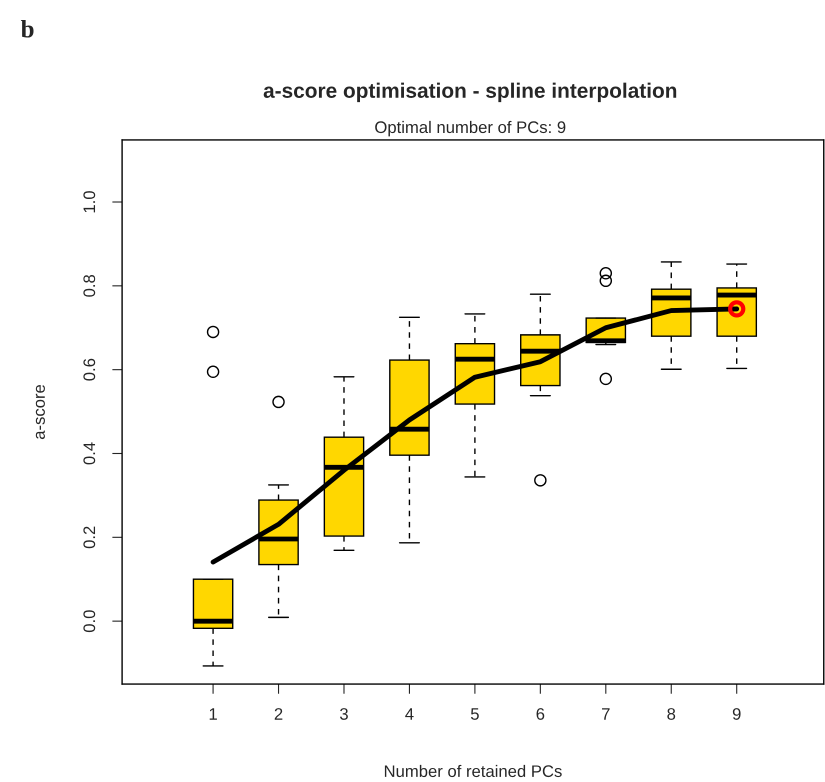  Describe the element at coordinates (89, 285) in the screenshot. I see `y-tick-label: 0.8` at that location.